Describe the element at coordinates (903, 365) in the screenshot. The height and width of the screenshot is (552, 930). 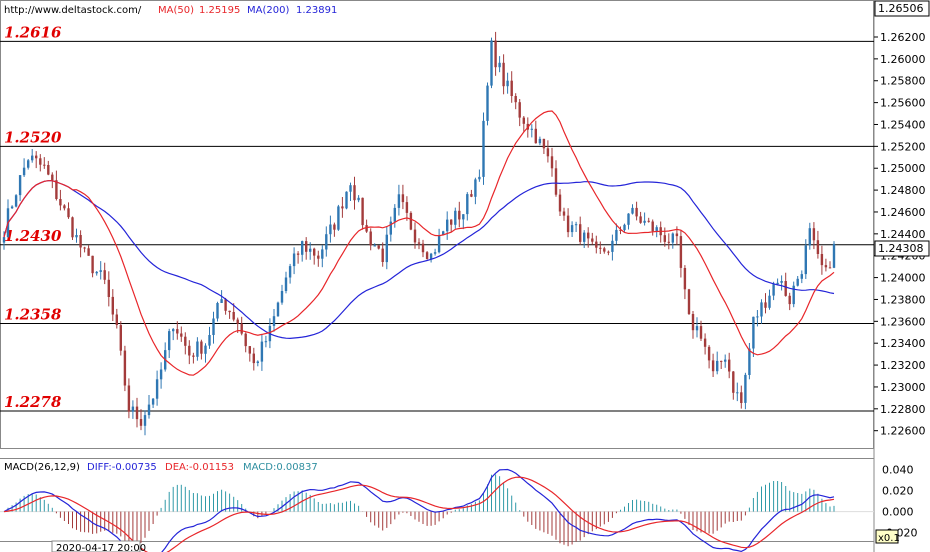
I see `price-tick-label: 1.23200` at that location.